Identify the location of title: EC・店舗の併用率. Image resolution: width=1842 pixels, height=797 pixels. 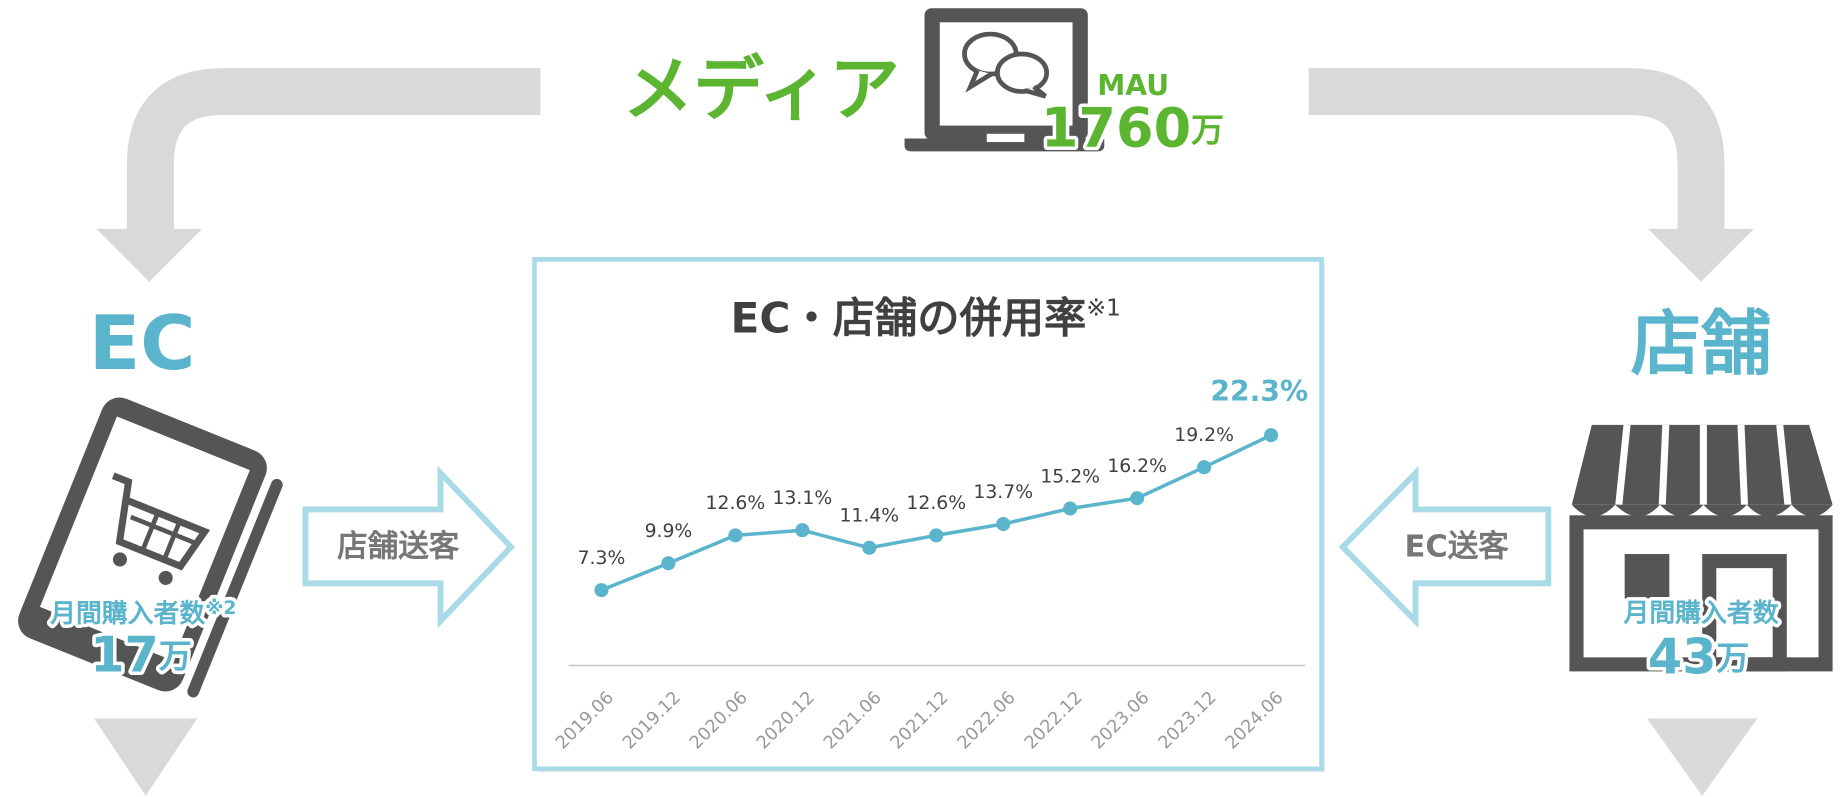
(908, 317).